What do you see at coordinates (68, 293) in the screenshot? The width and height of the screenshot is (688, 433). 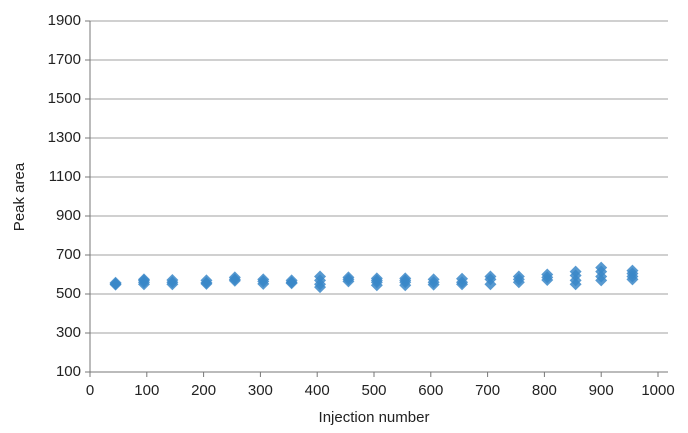 I see `y-tick-label: 500` at bounding box center [68, 293].